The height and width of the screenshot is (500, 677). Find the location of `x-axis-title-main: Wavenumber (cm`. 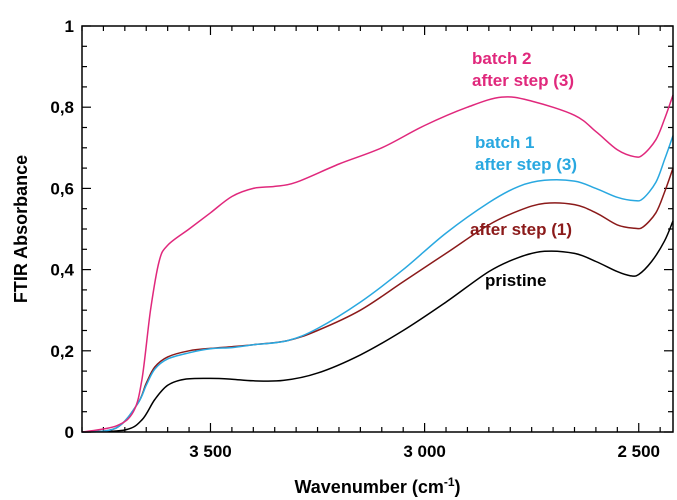

x-axis-title-main: Wavenumber (cm is located at coordinates (368, 487).